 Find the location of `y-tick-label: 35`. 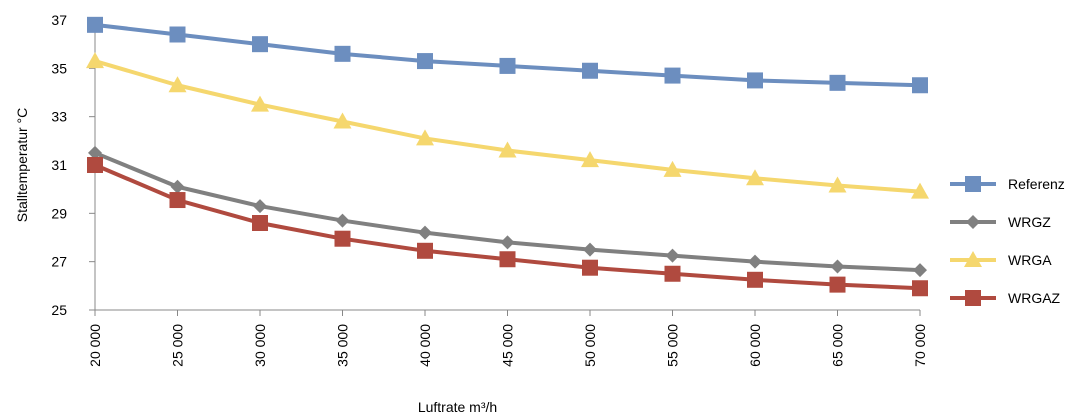

y-tick-label: 35 is located at coordinates (59, 68).